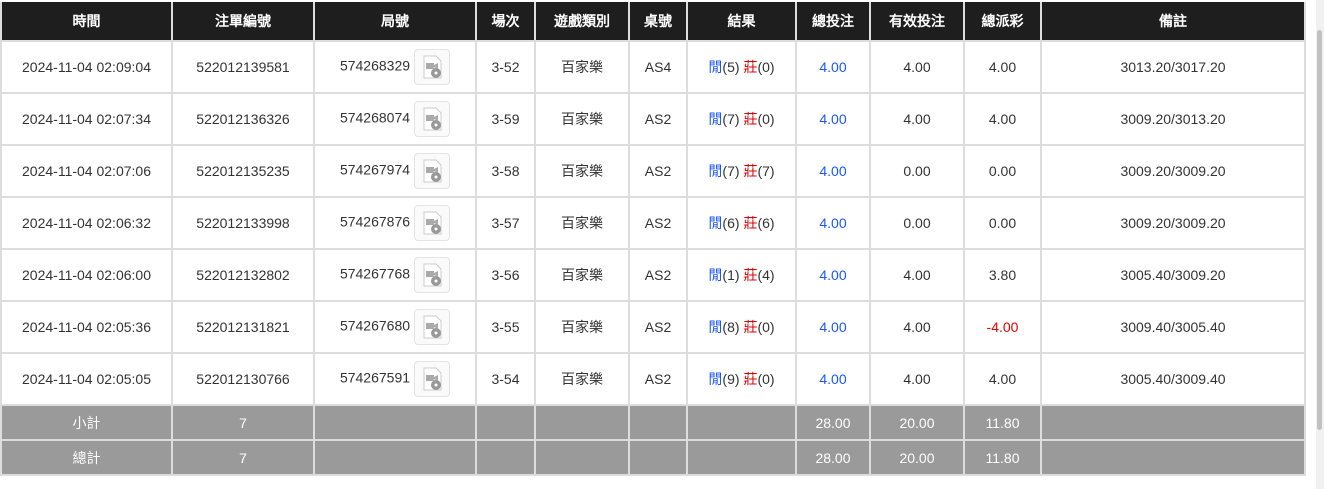 The image size is (1324, 489). Describe the element at coordinates (375, 221) in the screenshot. I see `round-number: 574267876` at that location.